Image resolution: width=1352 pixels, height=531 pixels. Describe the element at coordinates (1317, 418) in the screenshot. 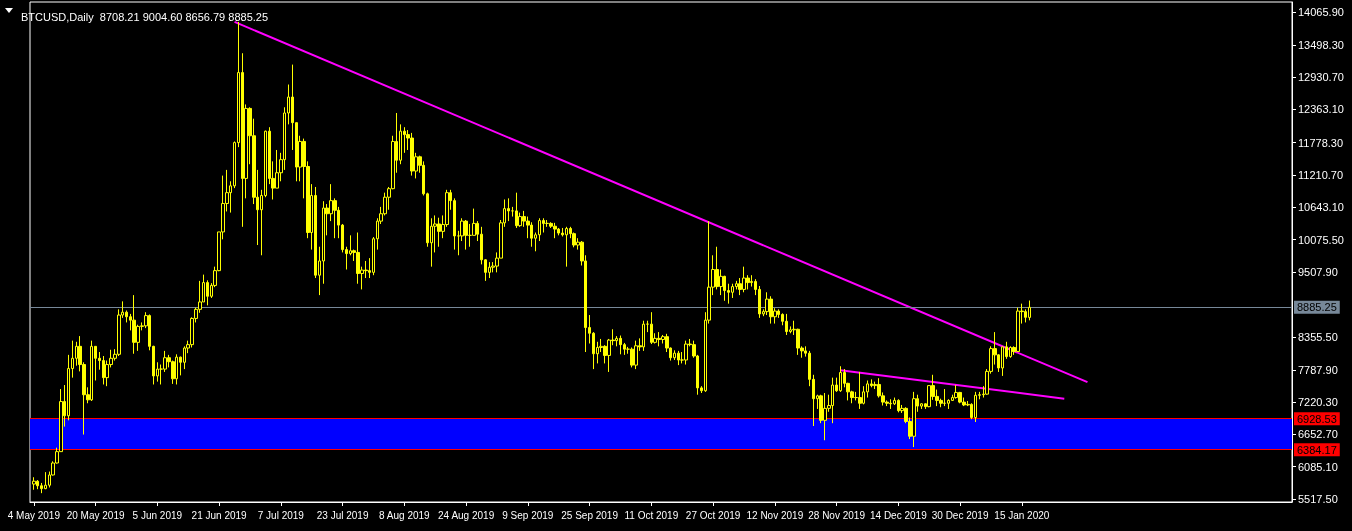

I see `ref-line-label: 6928.53` at that location.